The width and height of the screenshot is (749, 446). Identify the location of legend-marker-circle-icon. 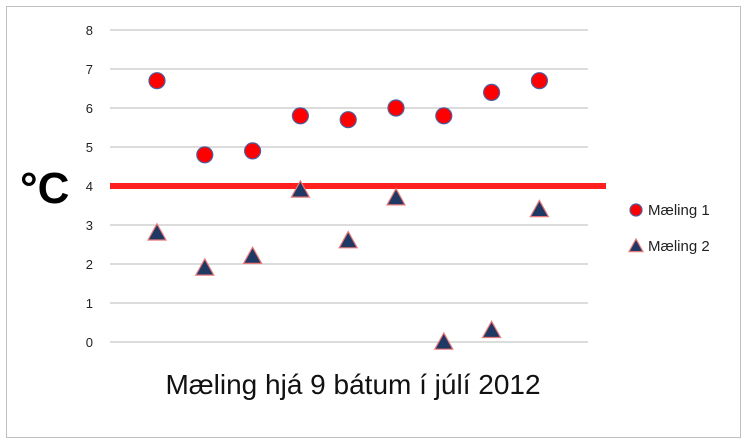
(636, 210).